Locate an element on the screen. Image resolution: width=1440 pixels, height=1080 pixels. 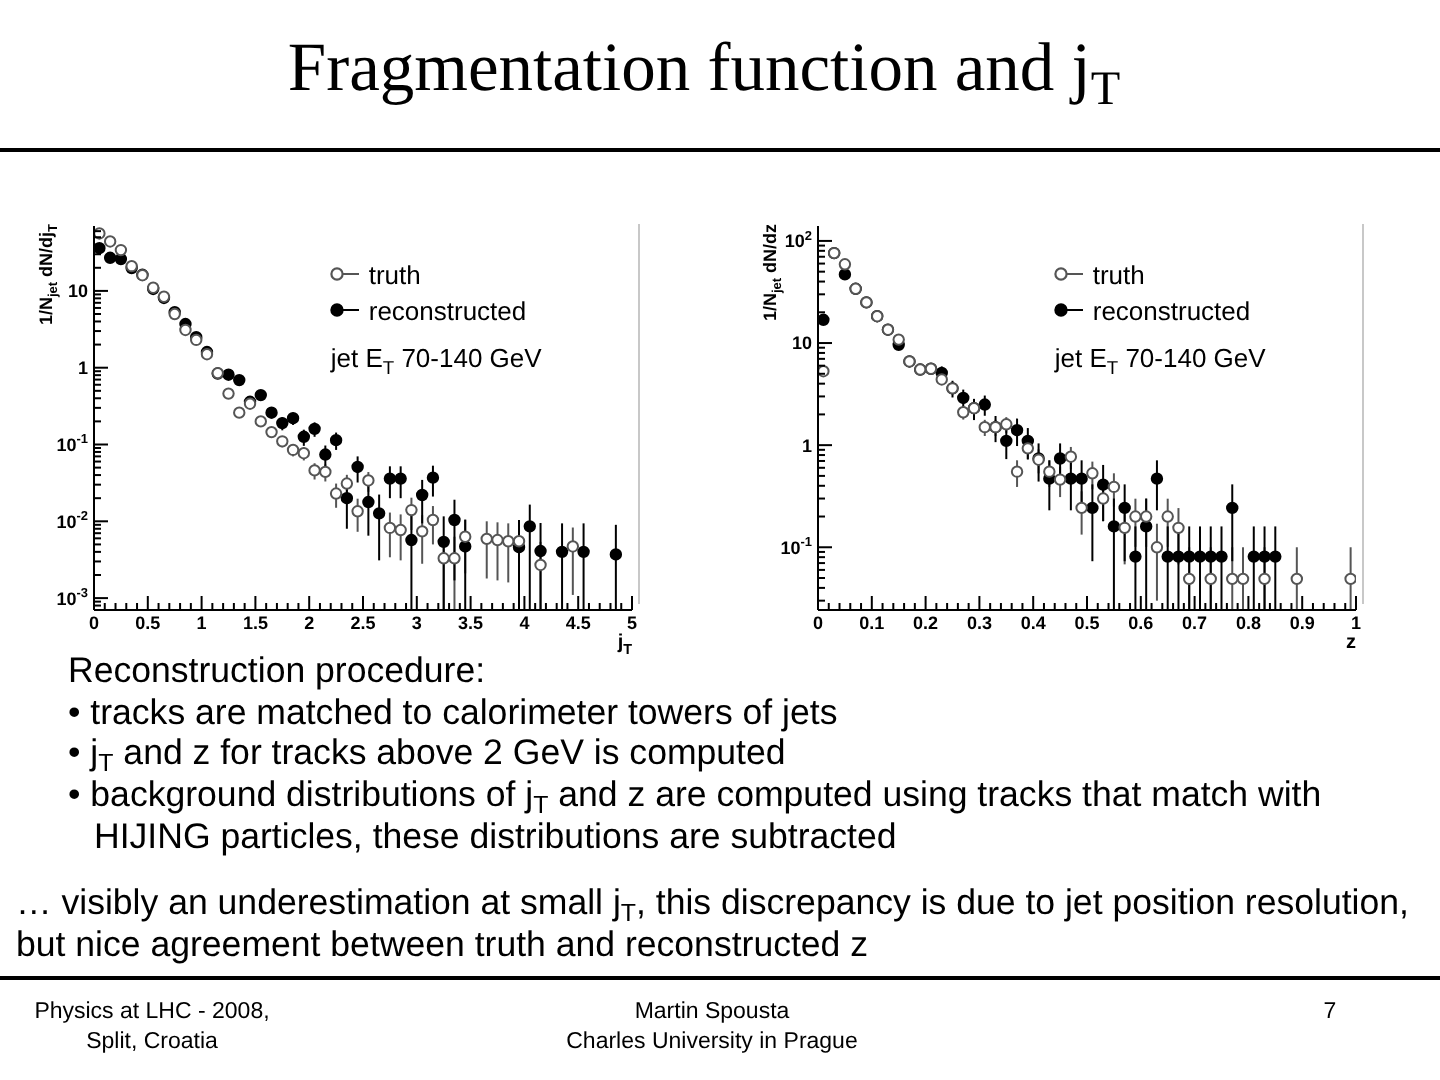
text: • j$_{T}$ and z for tracks above 2 GeV is computed is located at coordinates (428, 755).